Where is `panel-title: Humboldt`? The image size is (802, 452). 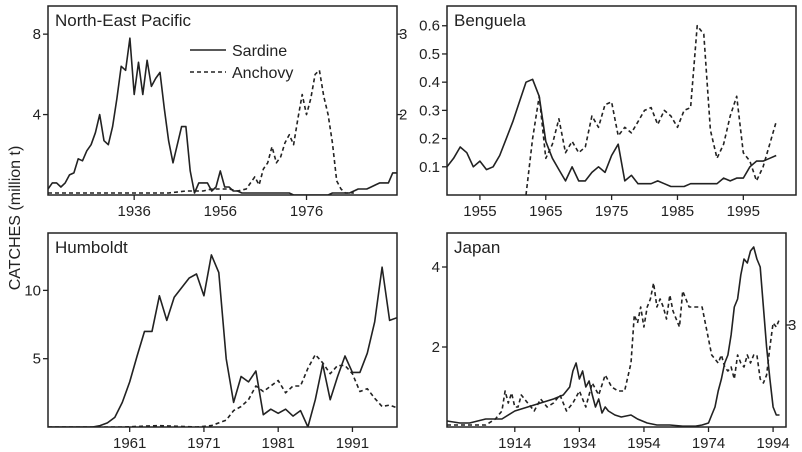
panel-title: Humboldt is located at coordinates (91, 247).